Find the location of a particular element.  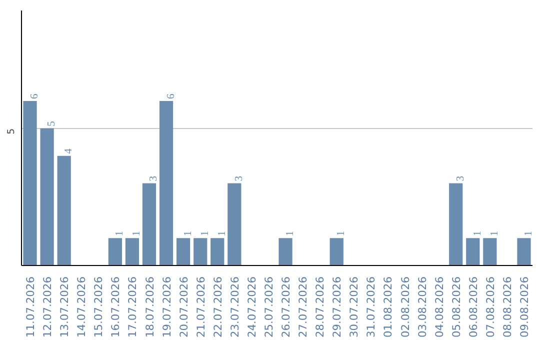

x-tick-label: 19.07.2026 is located at coordinates (167, 307).